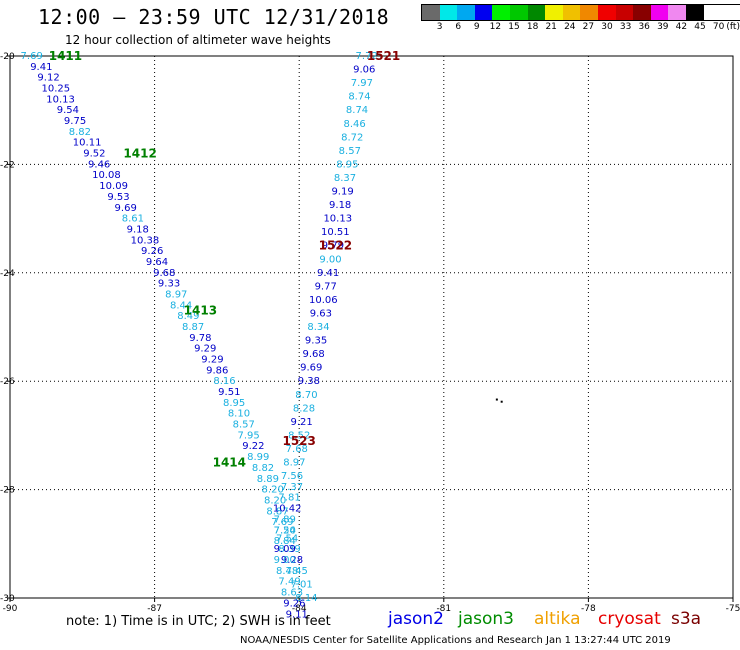 Image resolution: width=740 pixels, height=650 pixels. What do you see at coordinates (681, 27) in the screenshot?
I see `color-scale-label: 42` at bounding box center [681, 27].